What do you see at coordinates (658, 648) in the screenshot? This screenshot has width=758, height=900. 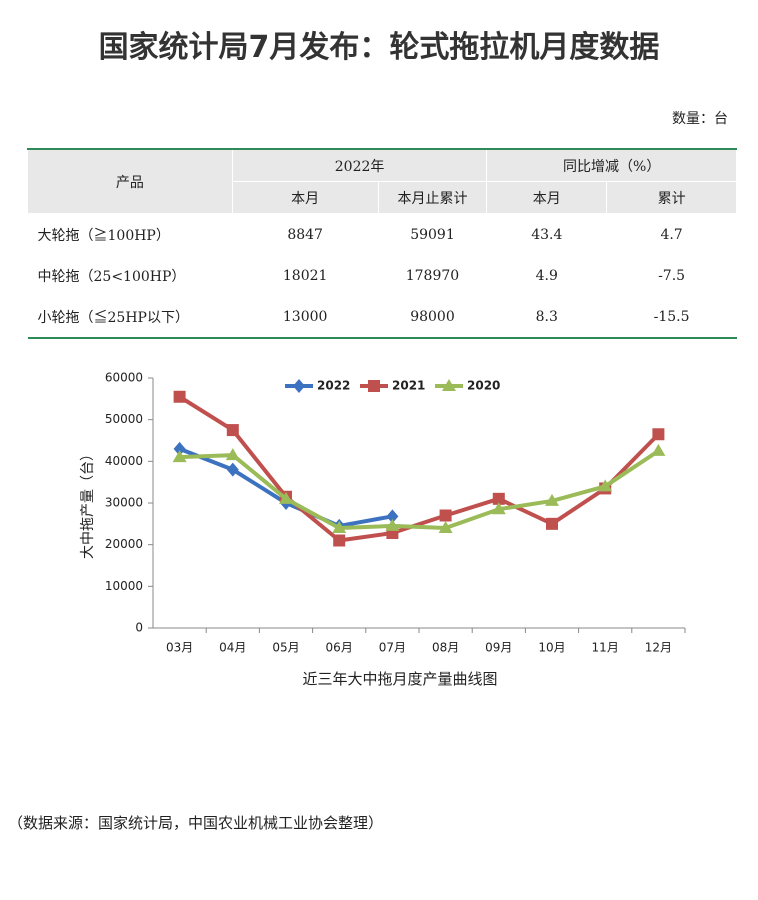 I see `x-tick-label: 12月` at bounding box center [658, 648].